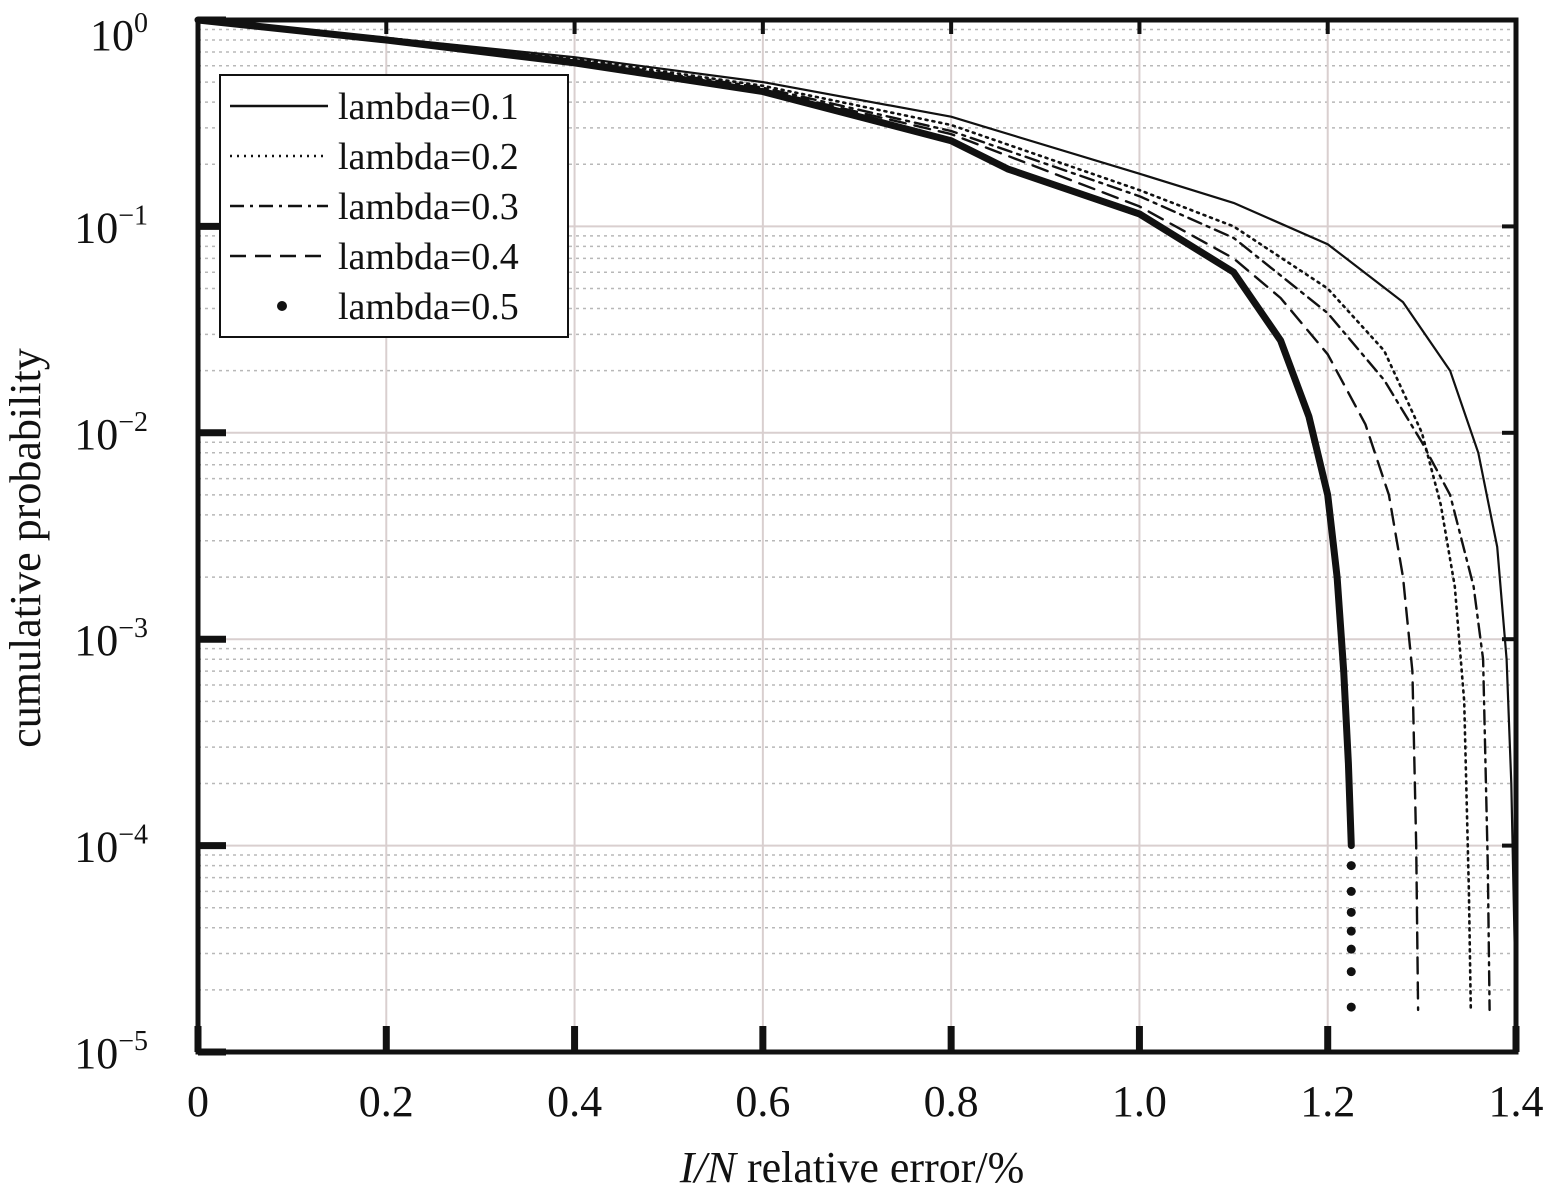  What do you see at coordinates (111, 1052) in the screenshot?
I see `y-tick-label: 10⁻⁵` at bounding box center [111, 1052].